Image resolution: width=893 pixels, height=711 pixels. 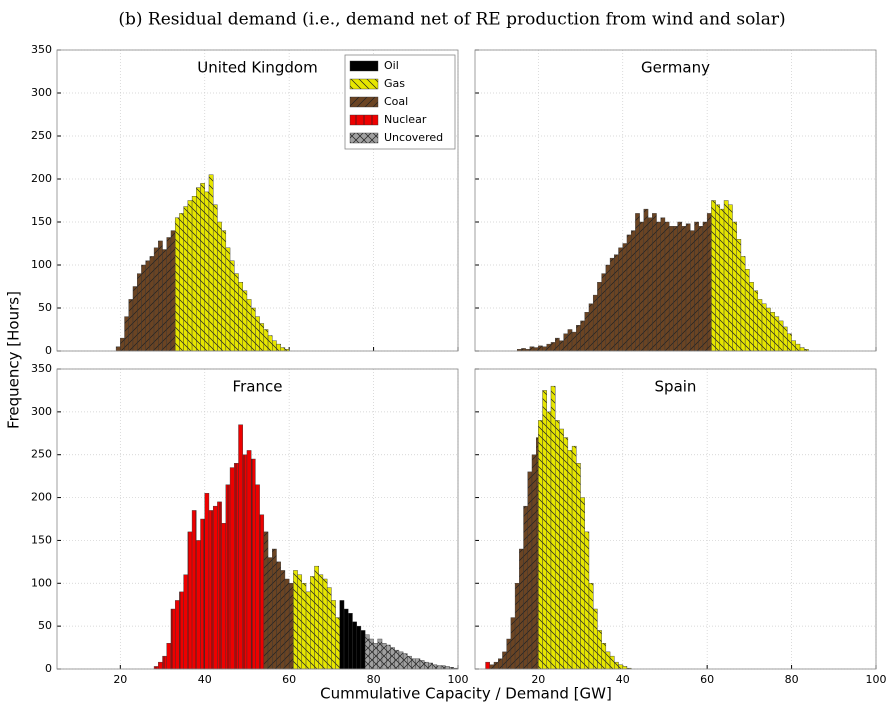 What do you see at coordinates (676, 387) in the screenshot?
I see `panel-title: Spain` at bounding box center [676, 387].